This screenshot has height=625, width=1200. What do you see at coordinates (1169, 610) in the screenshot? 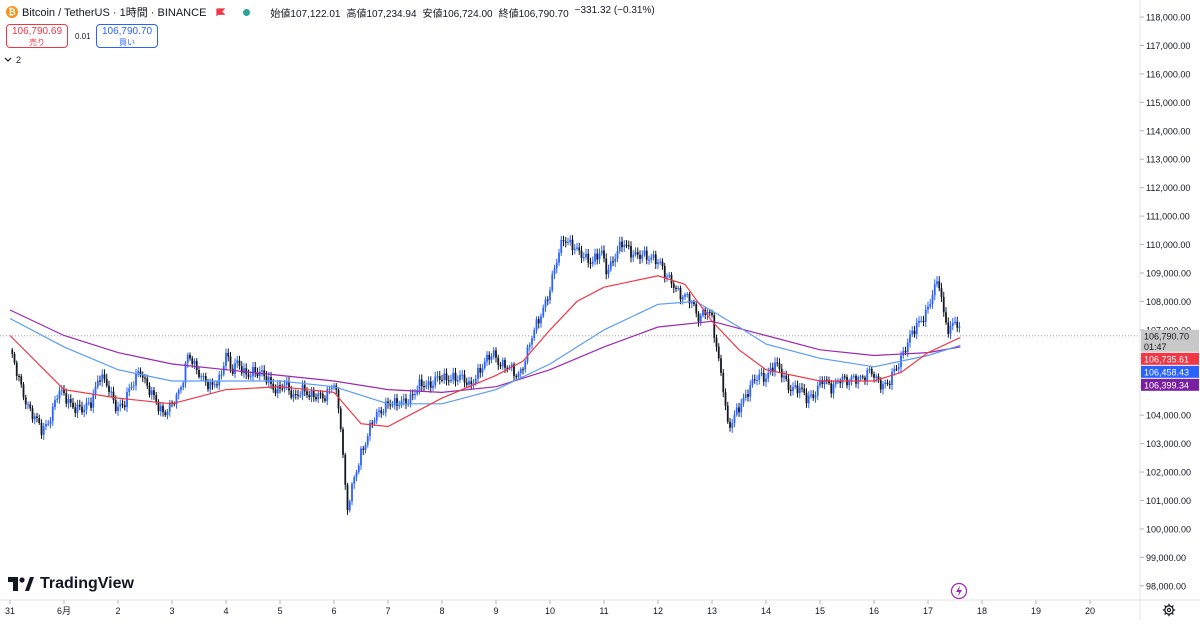
I see `gear-icon` at bounding box center [1169, 610].